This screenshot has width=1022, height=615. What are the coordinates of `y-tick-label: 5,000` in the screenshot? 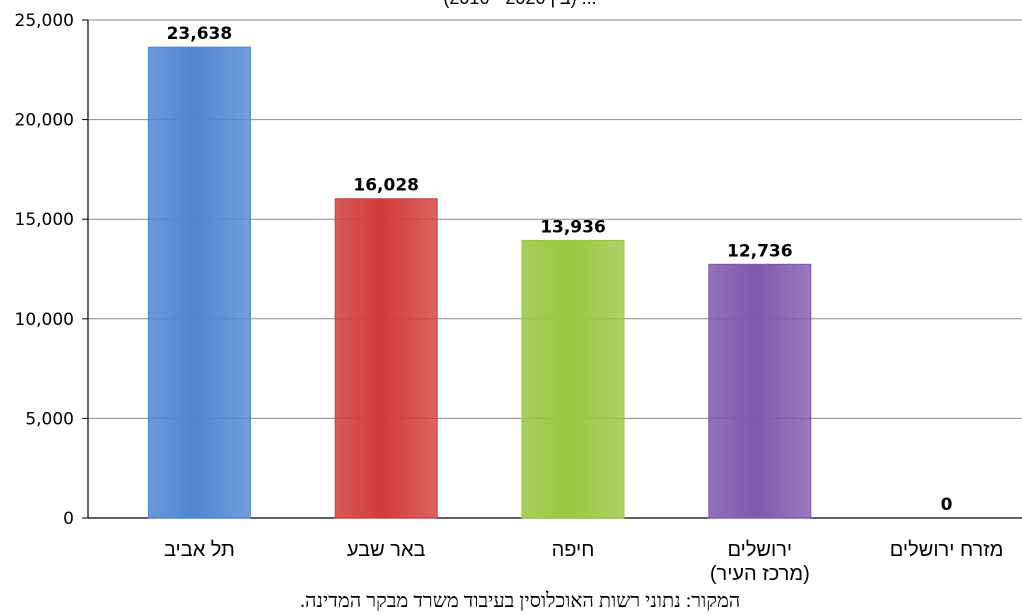 It's located at (49, 419).